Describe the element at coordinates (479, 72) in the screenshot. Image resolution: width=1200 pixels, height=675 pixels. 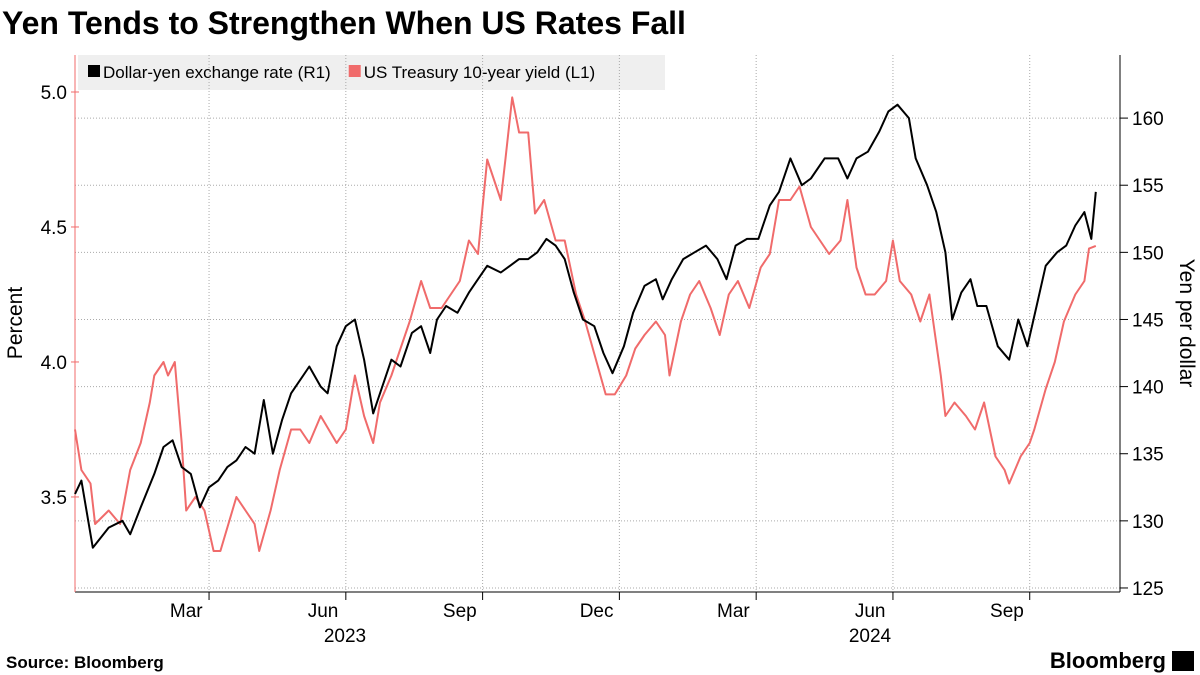
I see `legend-label: US Treasury 10-year yield (L1)` at that location.